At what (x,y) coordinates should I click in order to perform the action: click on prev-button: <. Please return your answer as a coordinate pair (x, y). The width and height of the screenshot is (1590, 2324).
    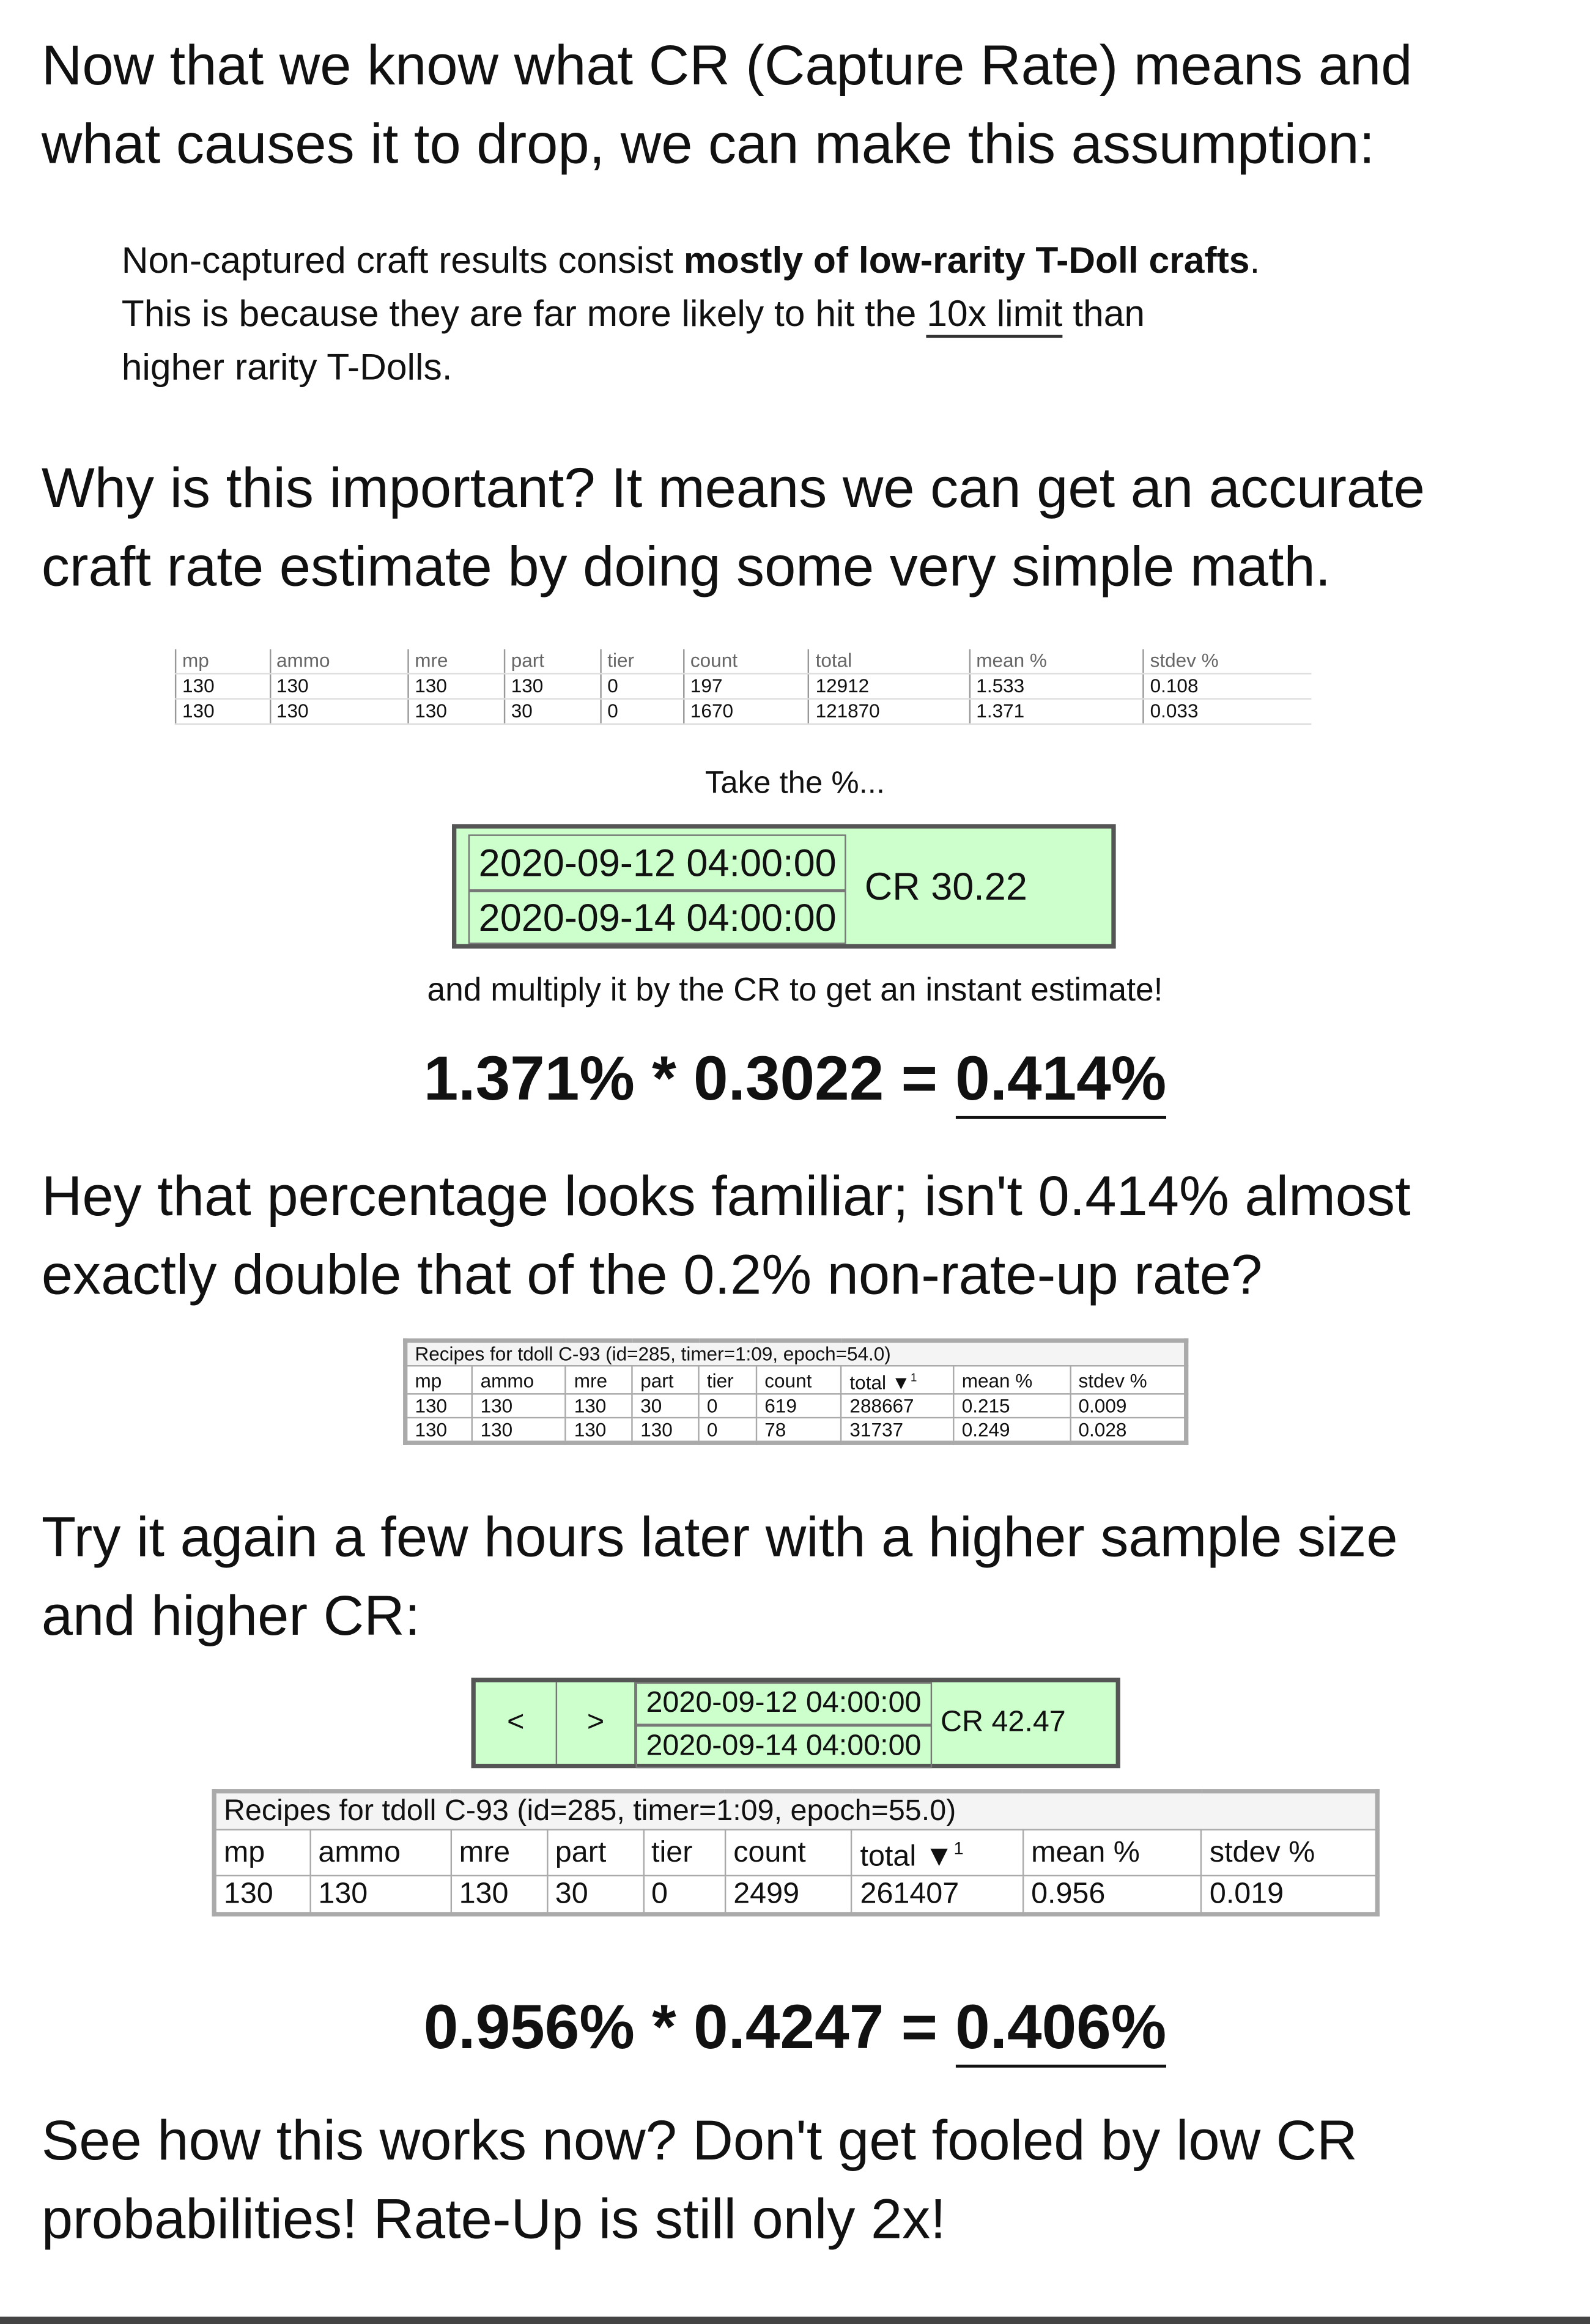
    Looking at the image, I should click on (517, 1723).